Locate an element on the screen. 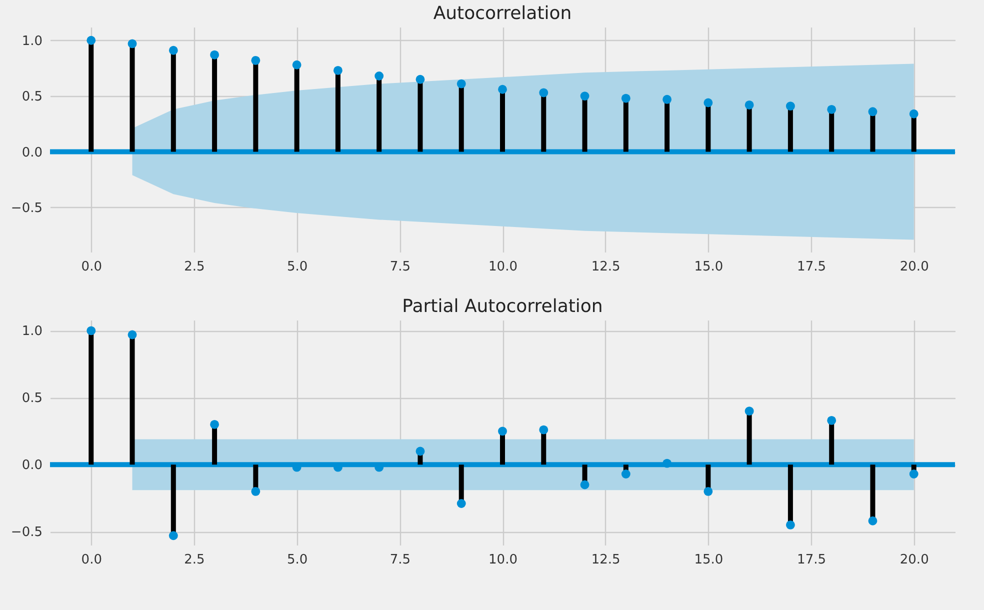 This screenshot has width=984, height=610. chart-title: Autocorrelation is located at coordinates (502, 13).